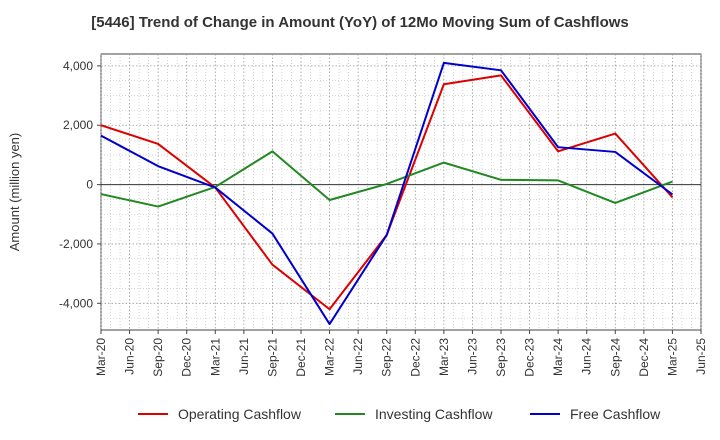 The height and width of the screenshot is (440, 720). I want to click on x-tick-label: Dec-23, so click(530, 357).